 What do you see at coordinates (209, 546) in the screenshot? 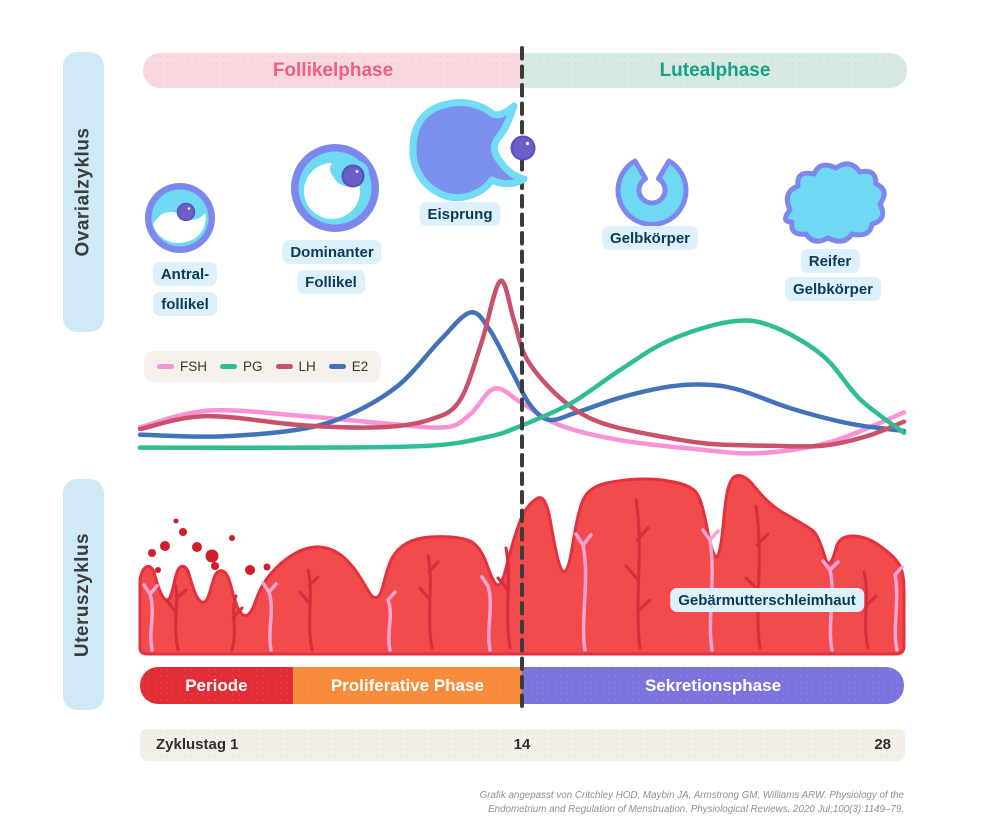
I see `blood-droplets` at bounding box center [209, 546].